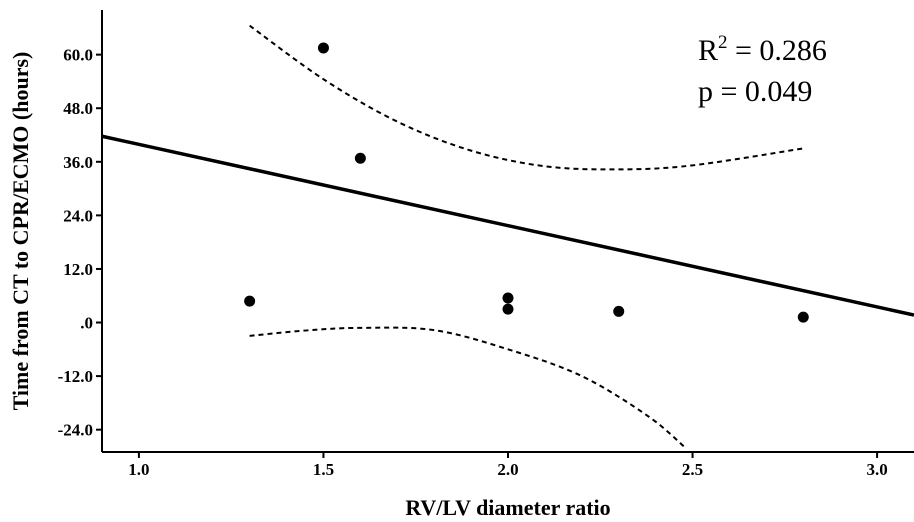 The width and height of the screenshot is (914, 522). What do you see at coordinates (507, 469) in the screenshot?
I see `x-tick-label: 2.0` at bounding box center [507, 469].